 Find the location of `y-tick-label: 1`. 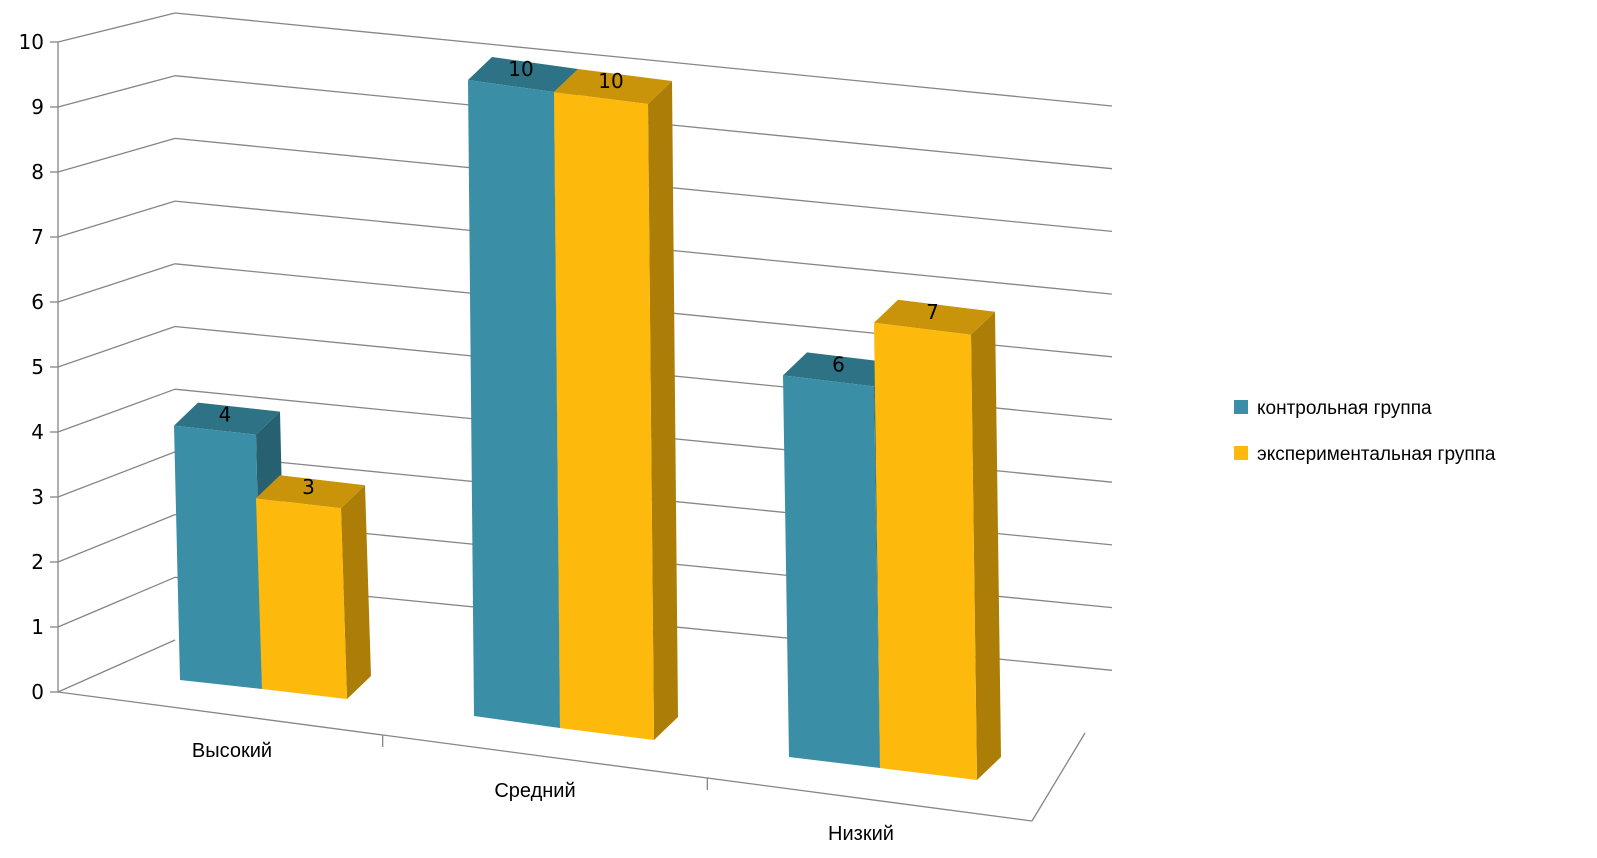

y-tick-label: 1 is located at coordinates (37, 627).